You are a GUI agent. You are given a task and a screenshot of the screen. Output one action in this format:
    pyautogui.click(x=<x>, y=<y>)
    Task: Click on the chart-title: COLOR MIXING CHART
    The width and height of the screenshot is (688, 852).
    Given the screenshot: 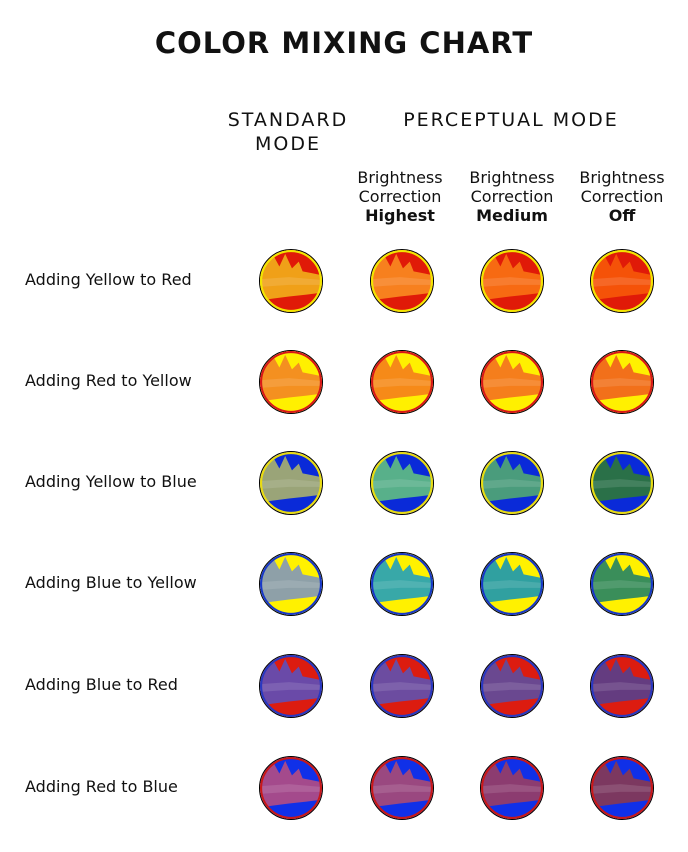 What is the action you would take?
    pyautogui.click(x=344, y=43)
    